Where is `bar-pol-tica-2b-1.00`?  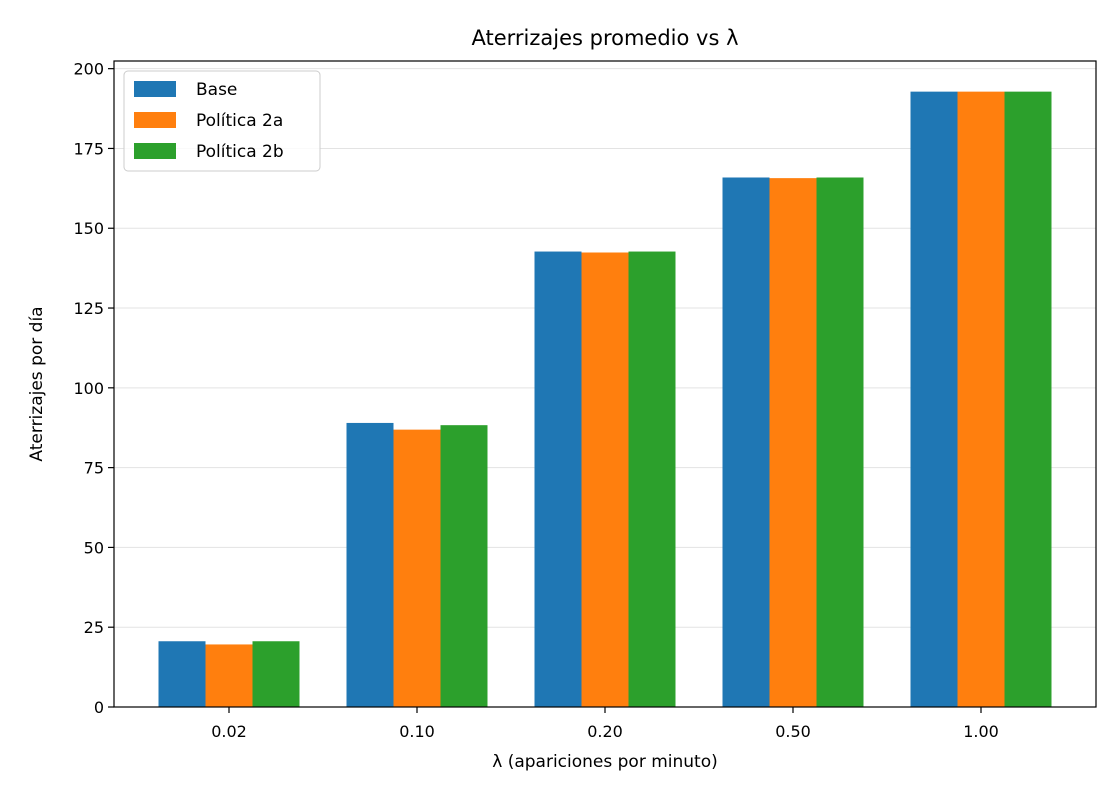 bar-pol-tica-2b-1.00 is located at coordinates (1028, 399).